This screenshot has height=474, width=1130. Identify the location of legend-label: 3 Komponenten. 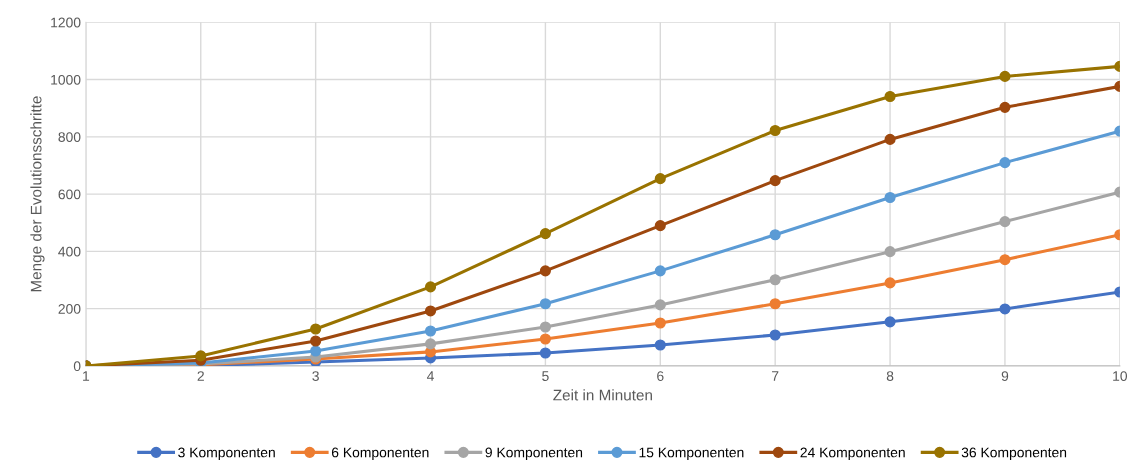
(226, 454).